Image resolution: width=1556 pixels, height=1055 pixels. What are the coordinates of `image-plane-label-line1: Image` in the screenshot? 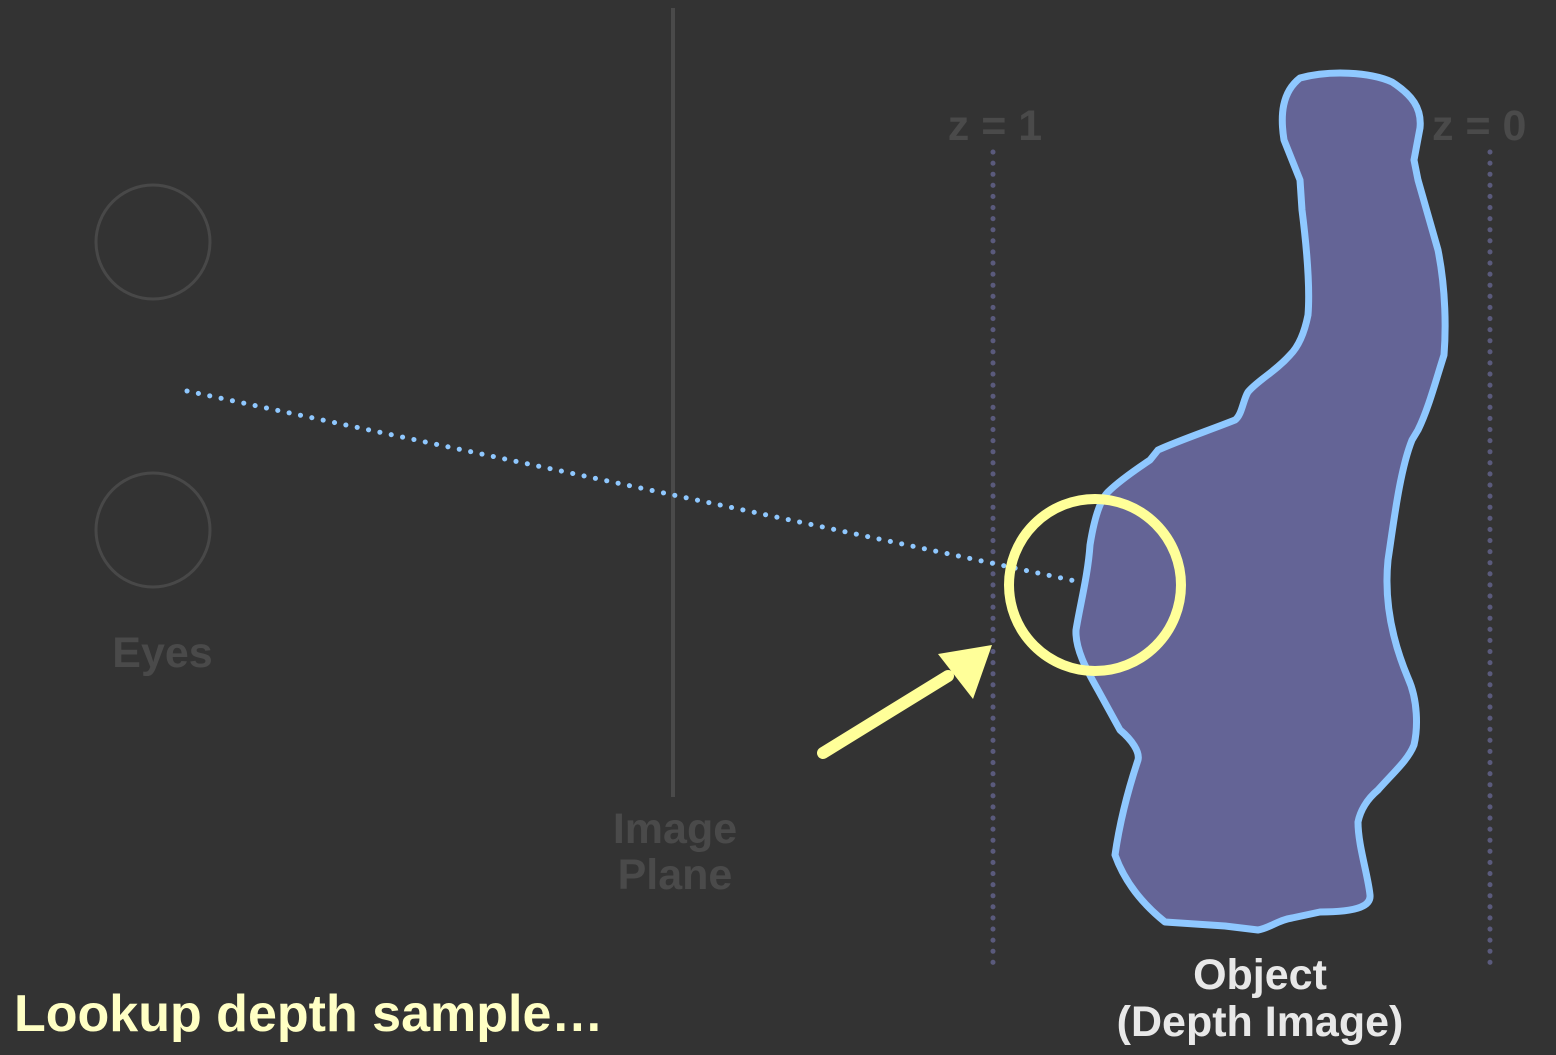 It's located at (675, 829).